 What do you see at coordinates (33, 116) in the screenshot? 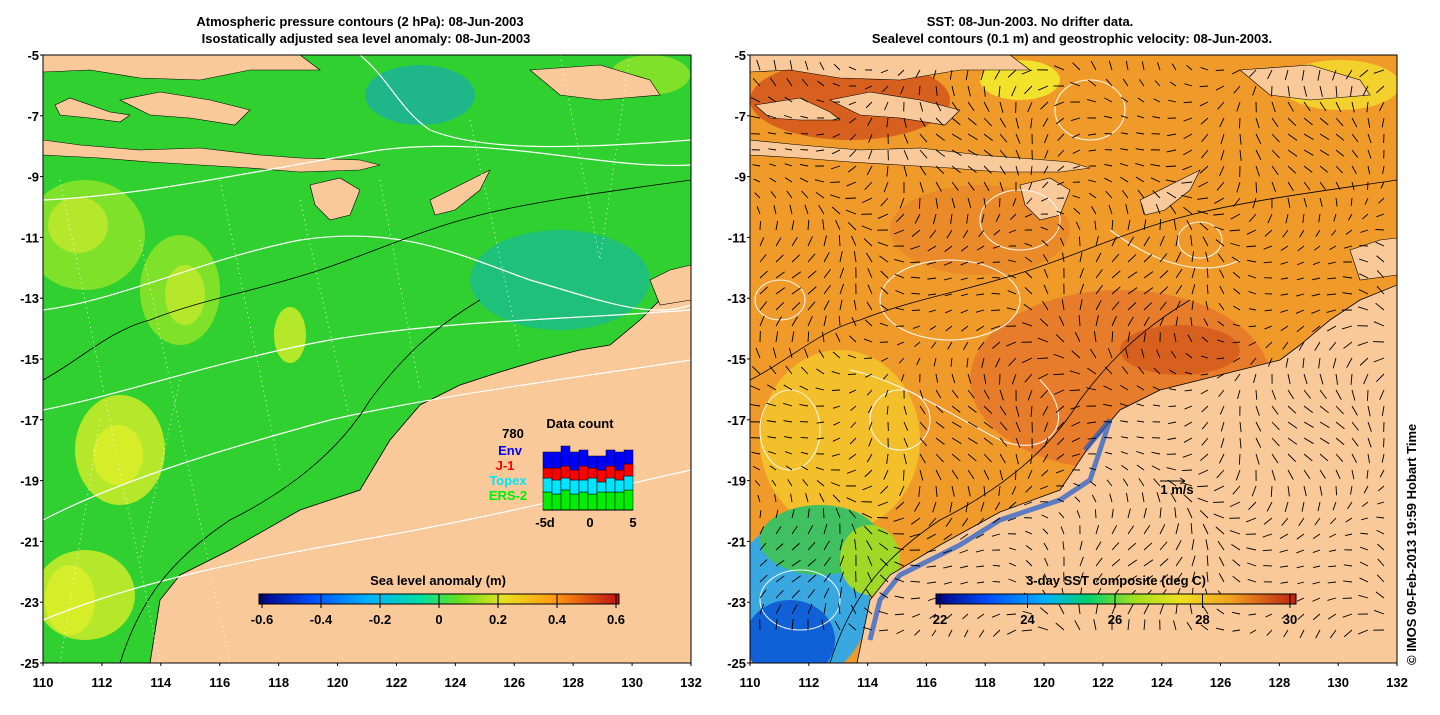
I see `y-tick-label: -7` at bounding box center [33, 116].